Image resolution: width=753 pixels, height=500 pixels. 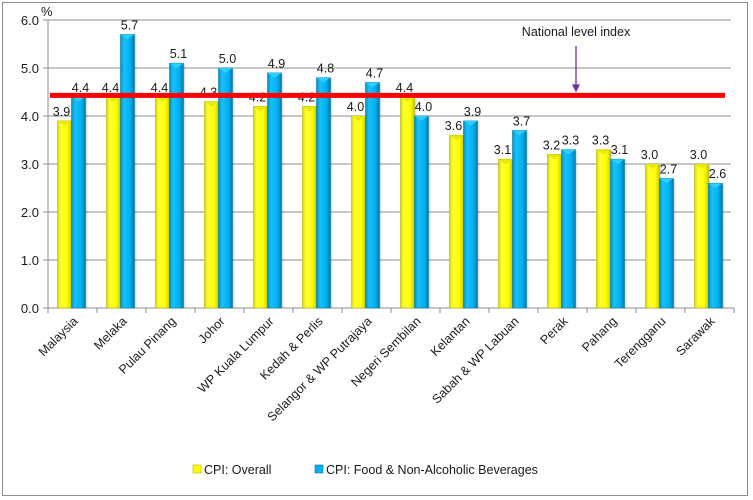 What do you see at coordinates (717, 174) in the screenshot?
I see `data-label: 2.6` at bounding box center [717, 174].